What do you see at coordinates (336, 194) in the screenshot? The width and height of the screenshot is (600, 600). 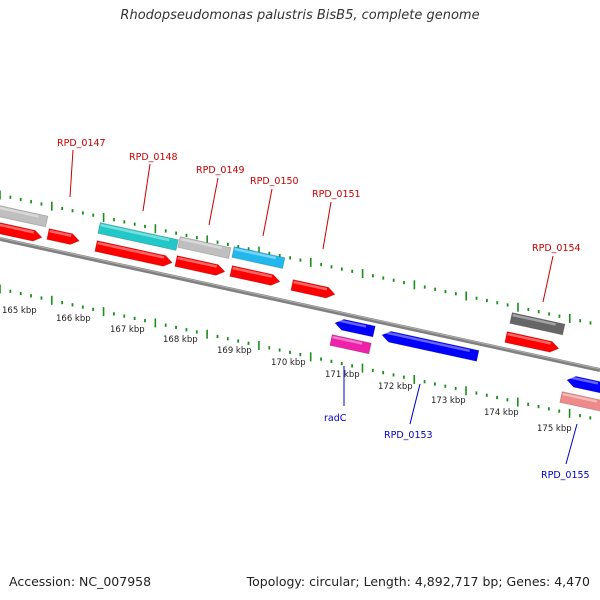 I see `gene-label: RPD_0151` at bounding box center [336, 194].